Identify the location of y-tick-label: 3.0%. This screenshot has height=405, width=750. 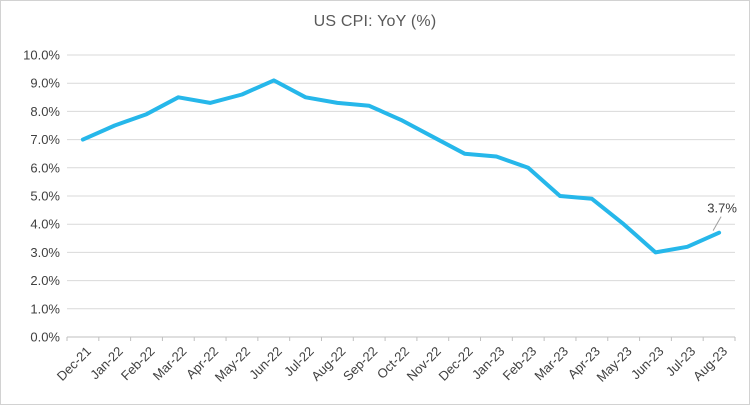
(45, 252).